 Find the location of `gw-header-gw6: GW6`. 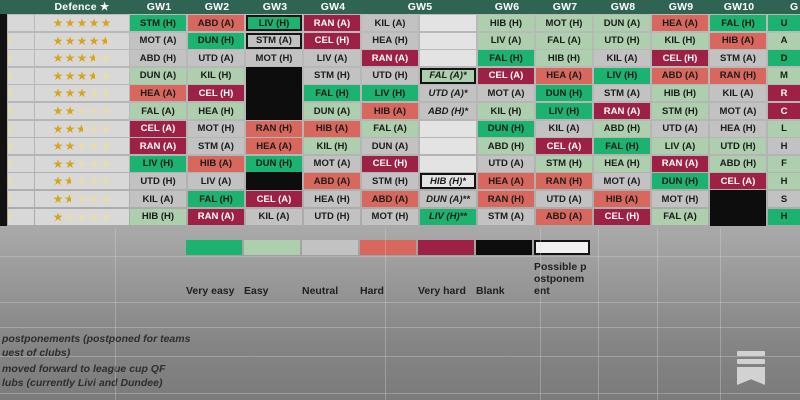

gw-header-gw6: GW6 is located at coordinates (507, 7).